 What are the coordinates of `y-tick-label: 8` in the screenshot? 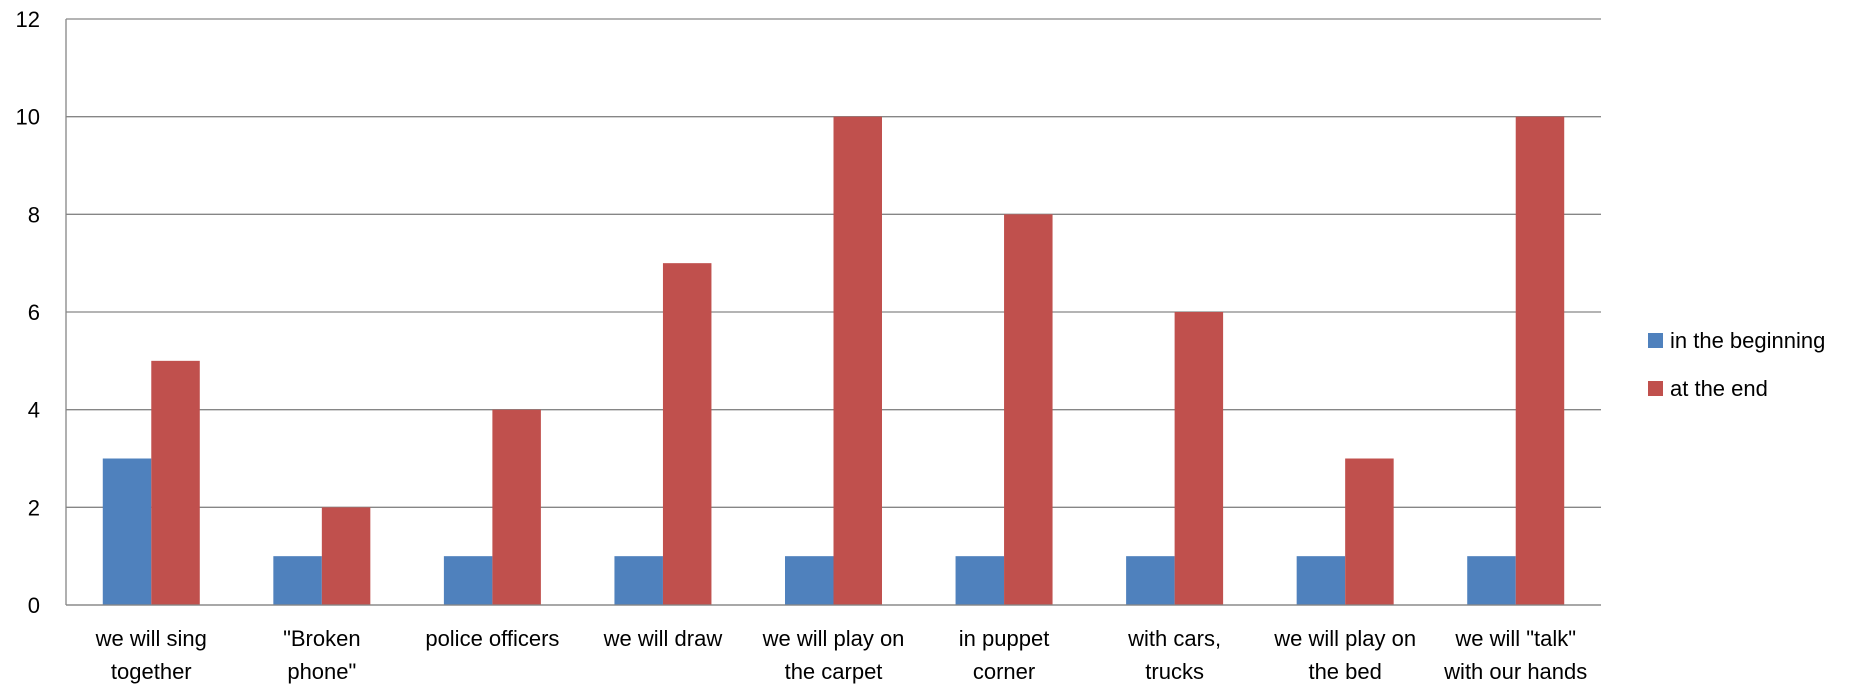 It's located at (34, 214).